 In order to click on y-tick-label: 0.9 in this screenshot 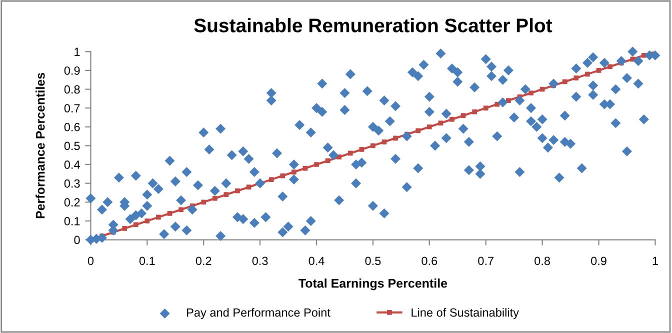, I will do `click(72, 70)`.